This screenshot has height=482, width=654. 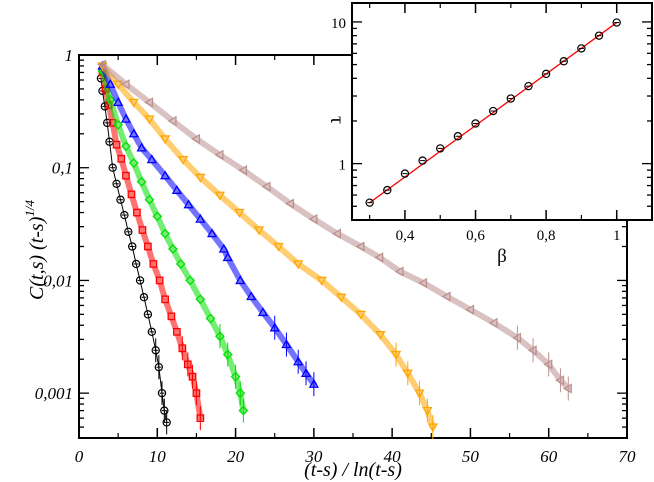 I want to click on main-x-tick-label: 0, so click(x=79, y=456).